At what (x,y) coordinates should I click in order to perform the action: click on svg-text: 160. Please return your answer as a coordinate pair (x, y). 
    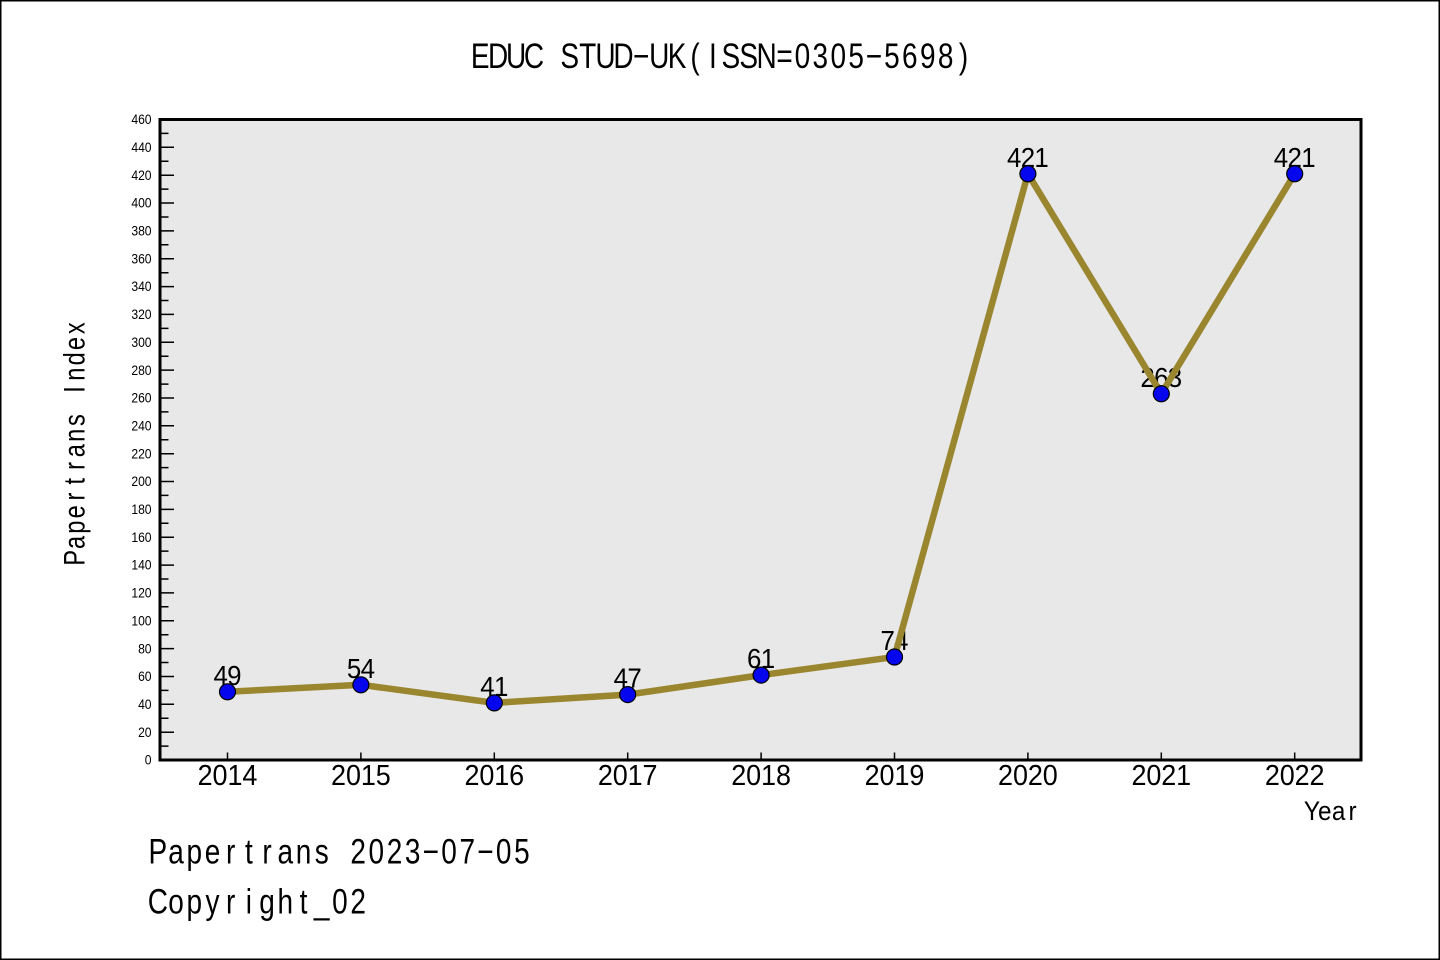
    Looking at the image, I should click on (141, 537).